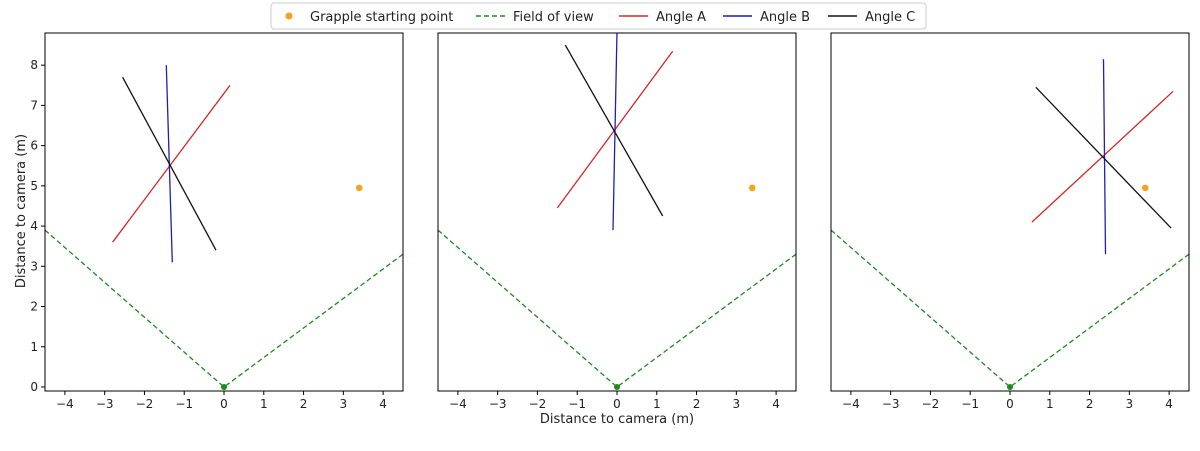 This screenshot has width=1200, height=451. I want to click on y-tick-label: 3, so click(34, 266).